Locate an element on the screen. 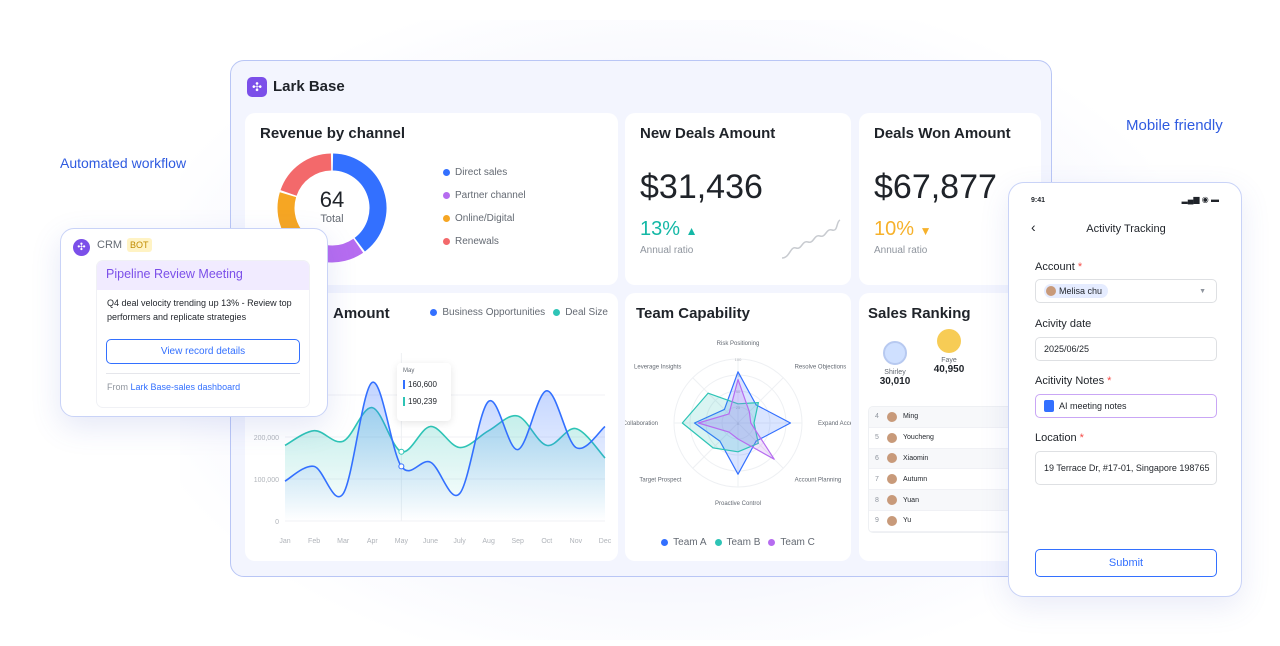 The image size is (1280, 646). donut-total: 64 is located at coordinates (332, 199).